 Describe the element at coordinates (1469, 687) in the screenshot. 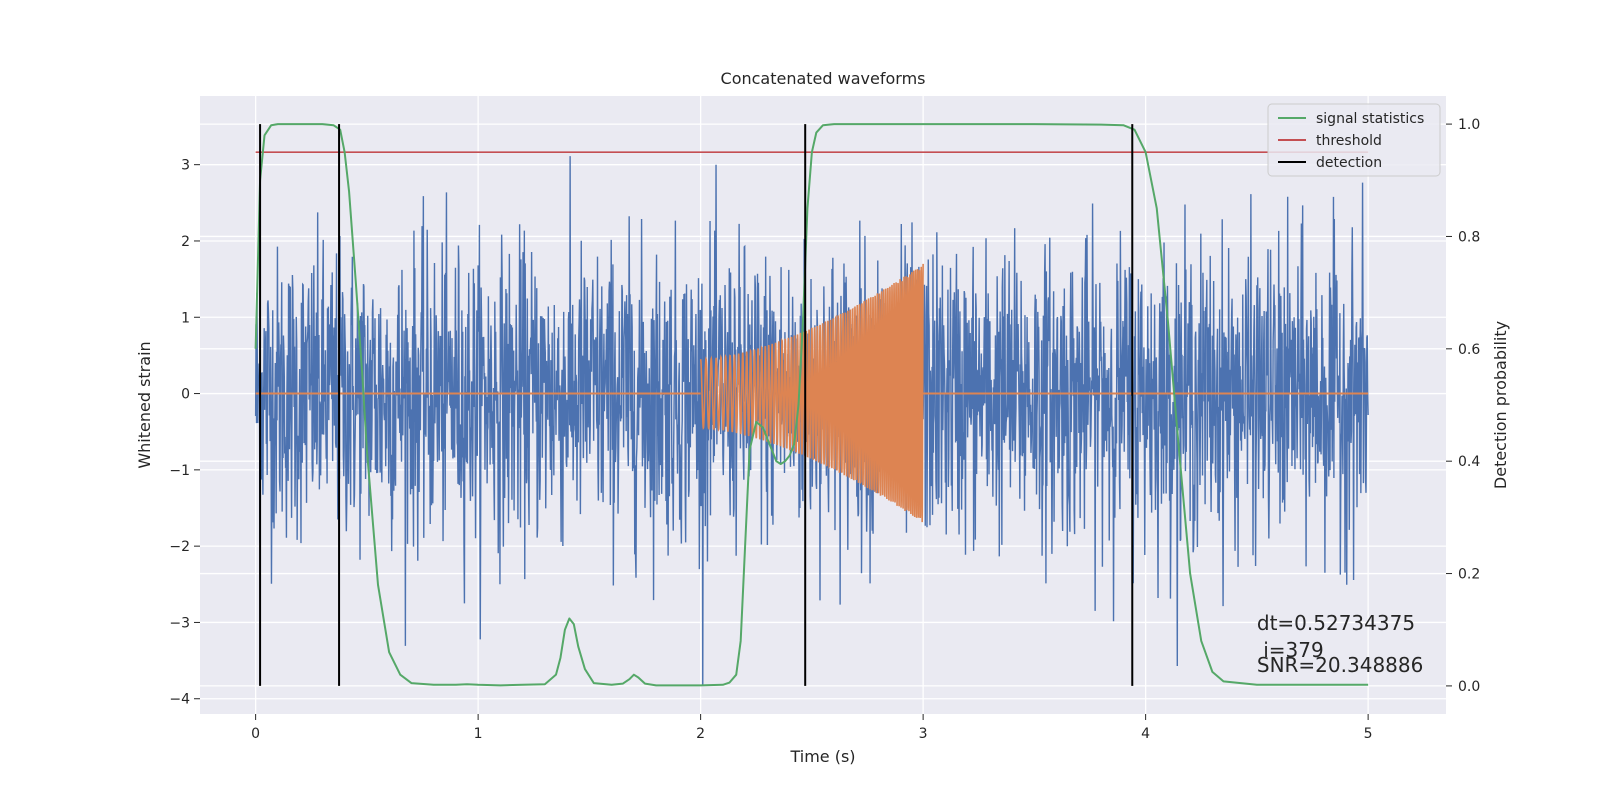

I see `y-tick-label-right: 0.0` at that location.